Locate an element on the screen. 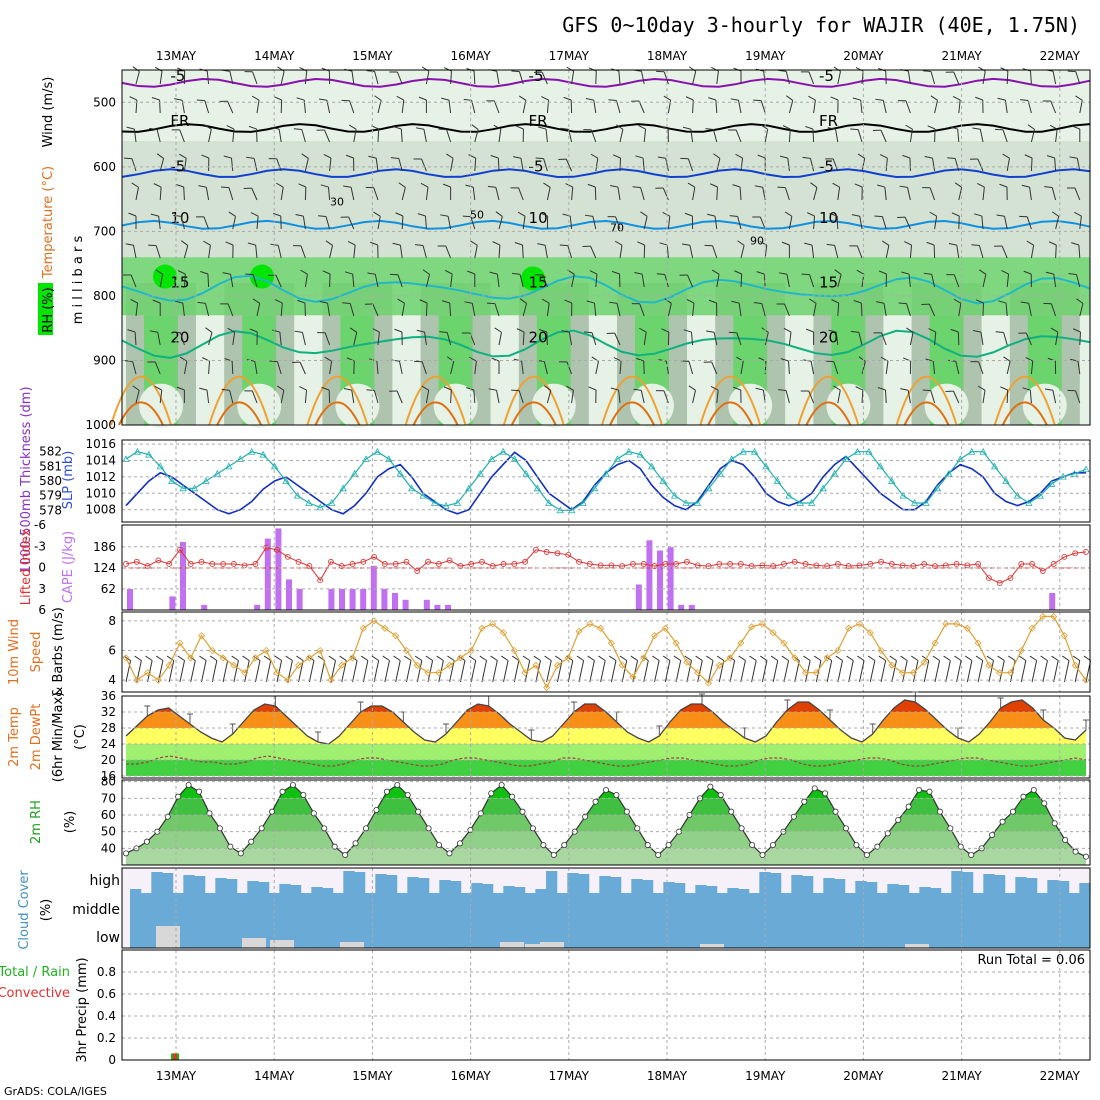  rh-contour-label: 70 is located at coordinates (617, 227).